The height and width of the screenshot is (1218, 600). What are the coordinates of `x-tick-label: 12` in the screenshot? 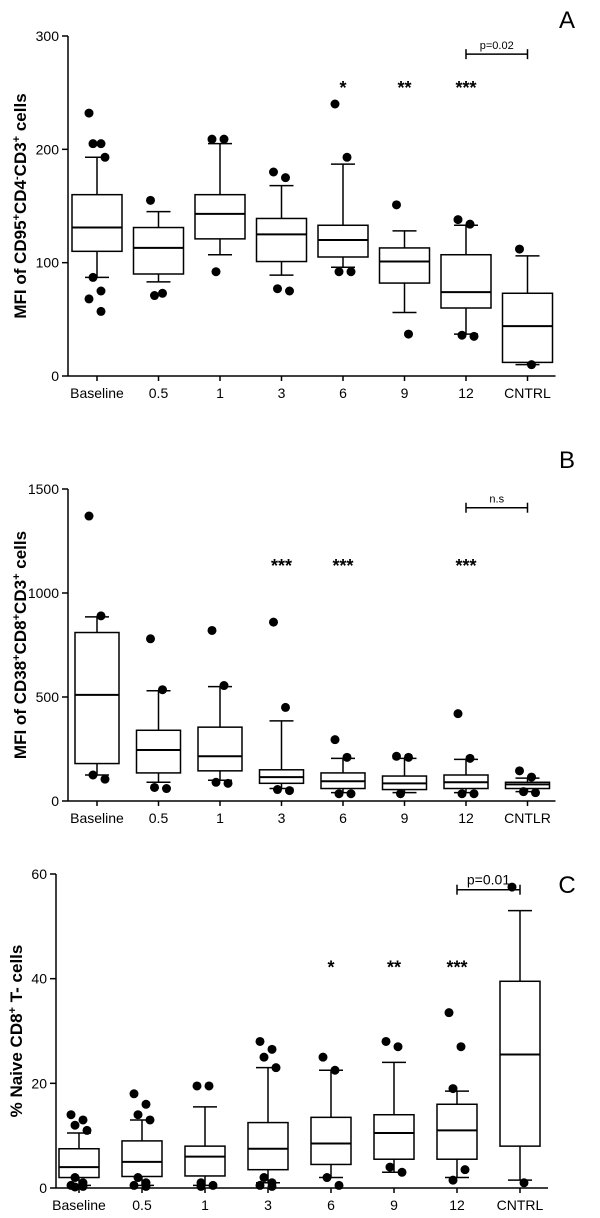 It's located at (466, 818).